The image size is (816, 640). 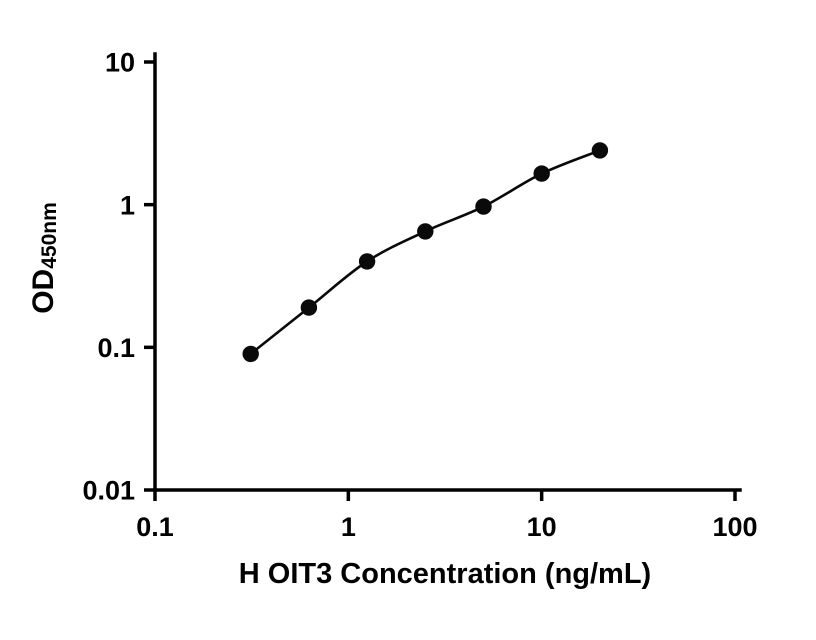 I want to click on x-tick-label: 10, so click(x=542, y=527).